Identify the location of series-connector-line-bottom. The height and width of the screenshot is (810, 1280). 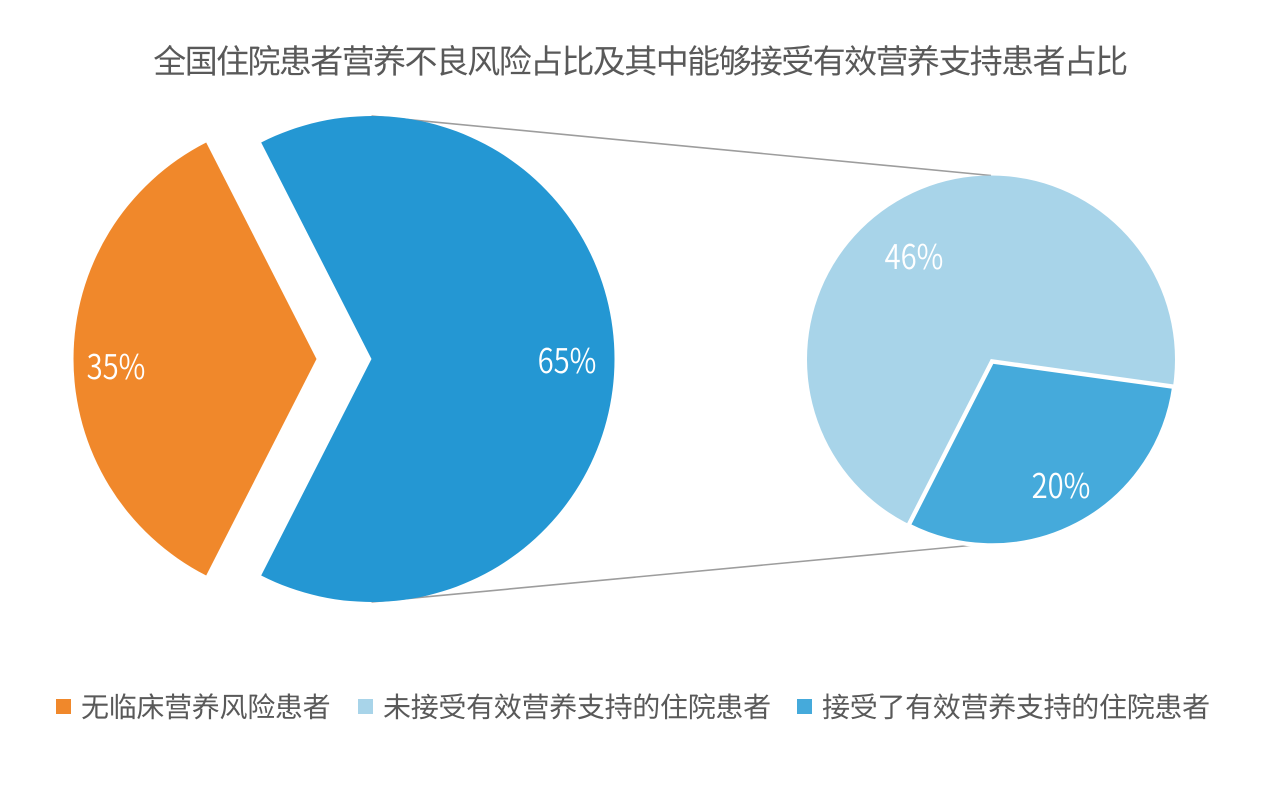
(681, 572).